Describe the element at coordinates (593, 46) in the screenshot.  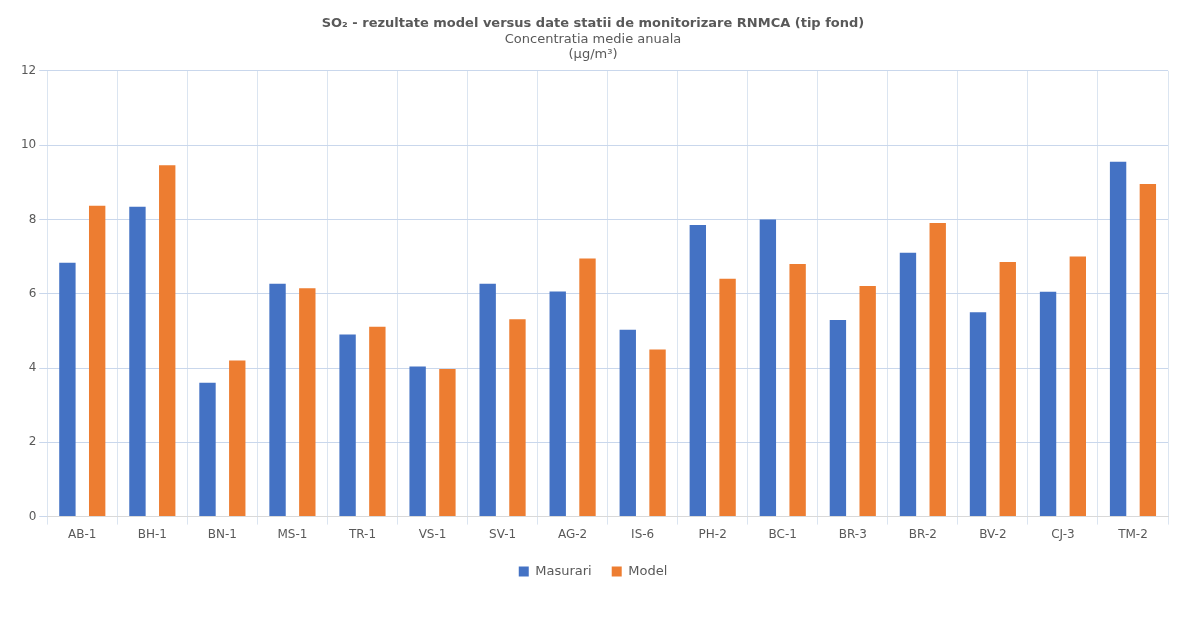
I see `chart-subtitle: Concentratia medie anuala (µg/m³)` at that location.